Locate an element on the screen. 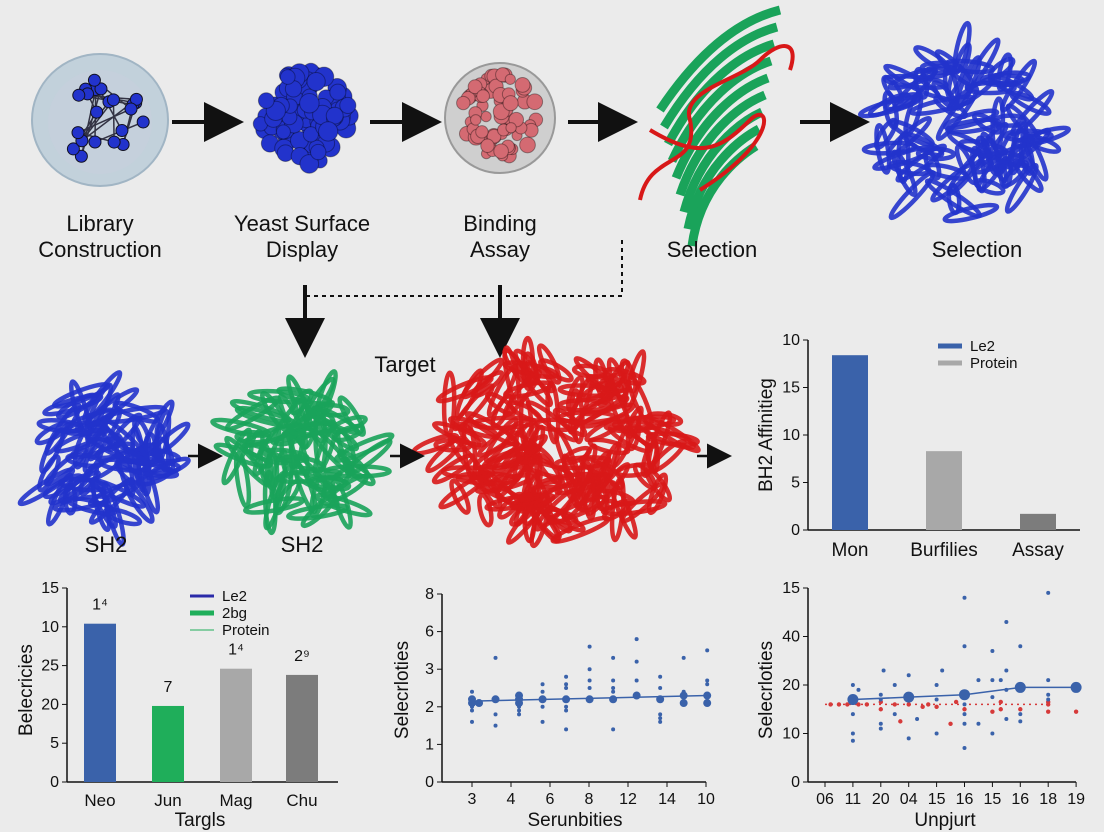  x-tick-label: 12 is located at coordinates (628, 799).